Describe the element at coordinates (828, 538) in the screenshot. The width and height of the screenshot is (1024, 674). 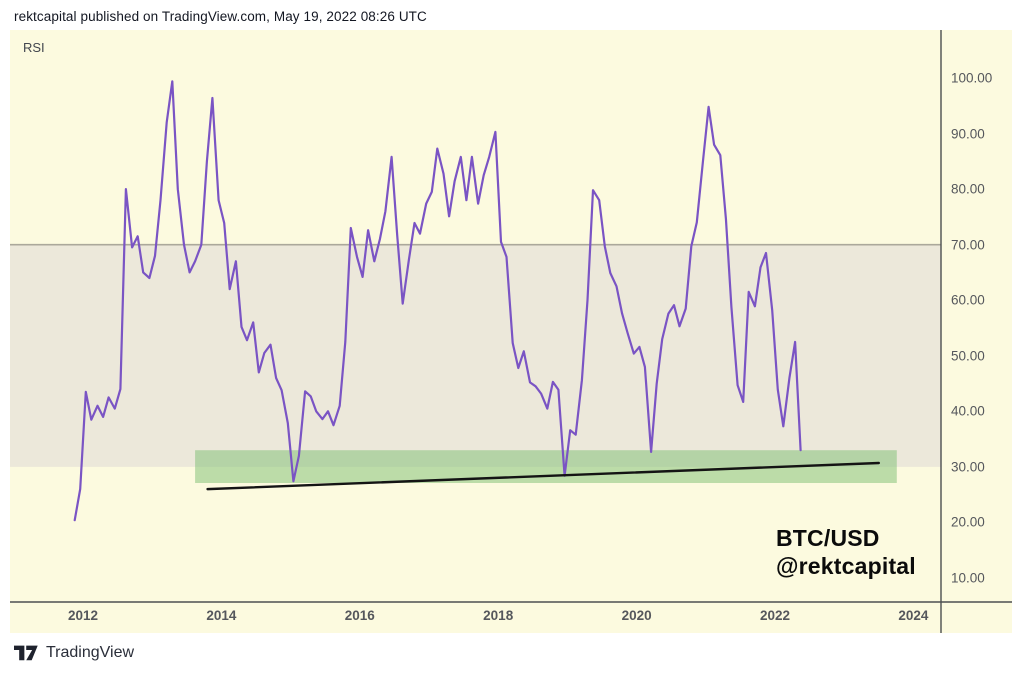
I see `watermark-symbol: BTC/USD` at that location.